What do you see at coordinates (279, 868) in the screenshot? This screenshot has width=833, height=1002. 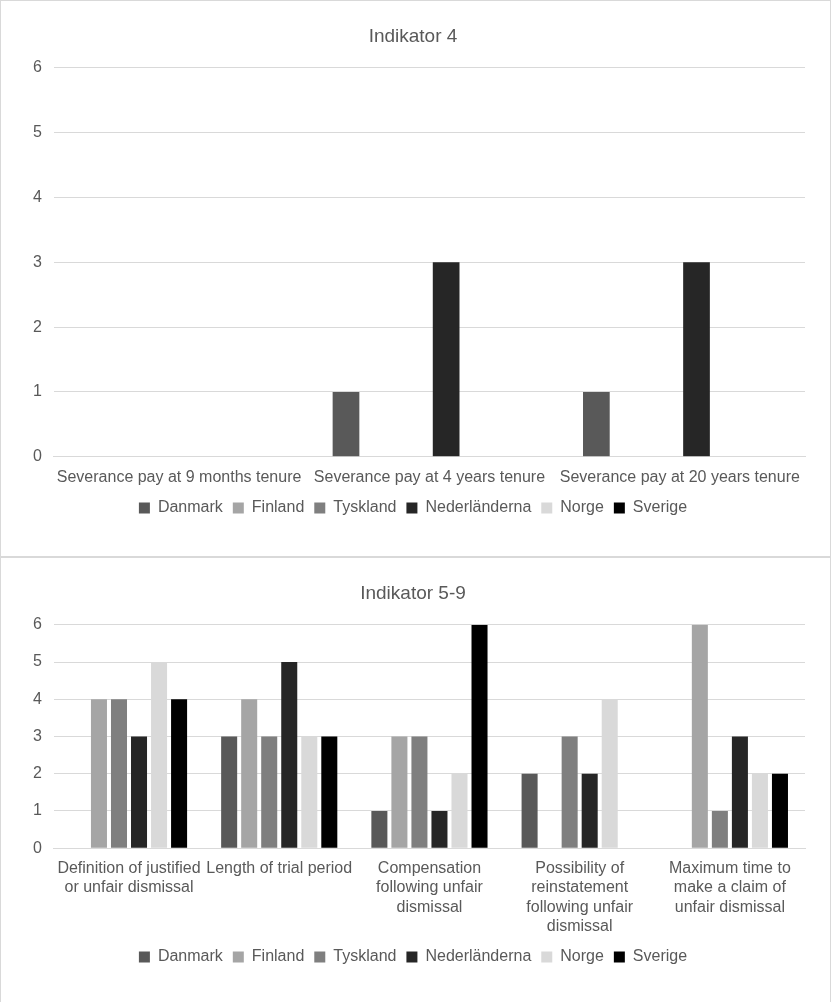 I see `x-tick-label: Length of trial period` at bounding box center [279, 868].